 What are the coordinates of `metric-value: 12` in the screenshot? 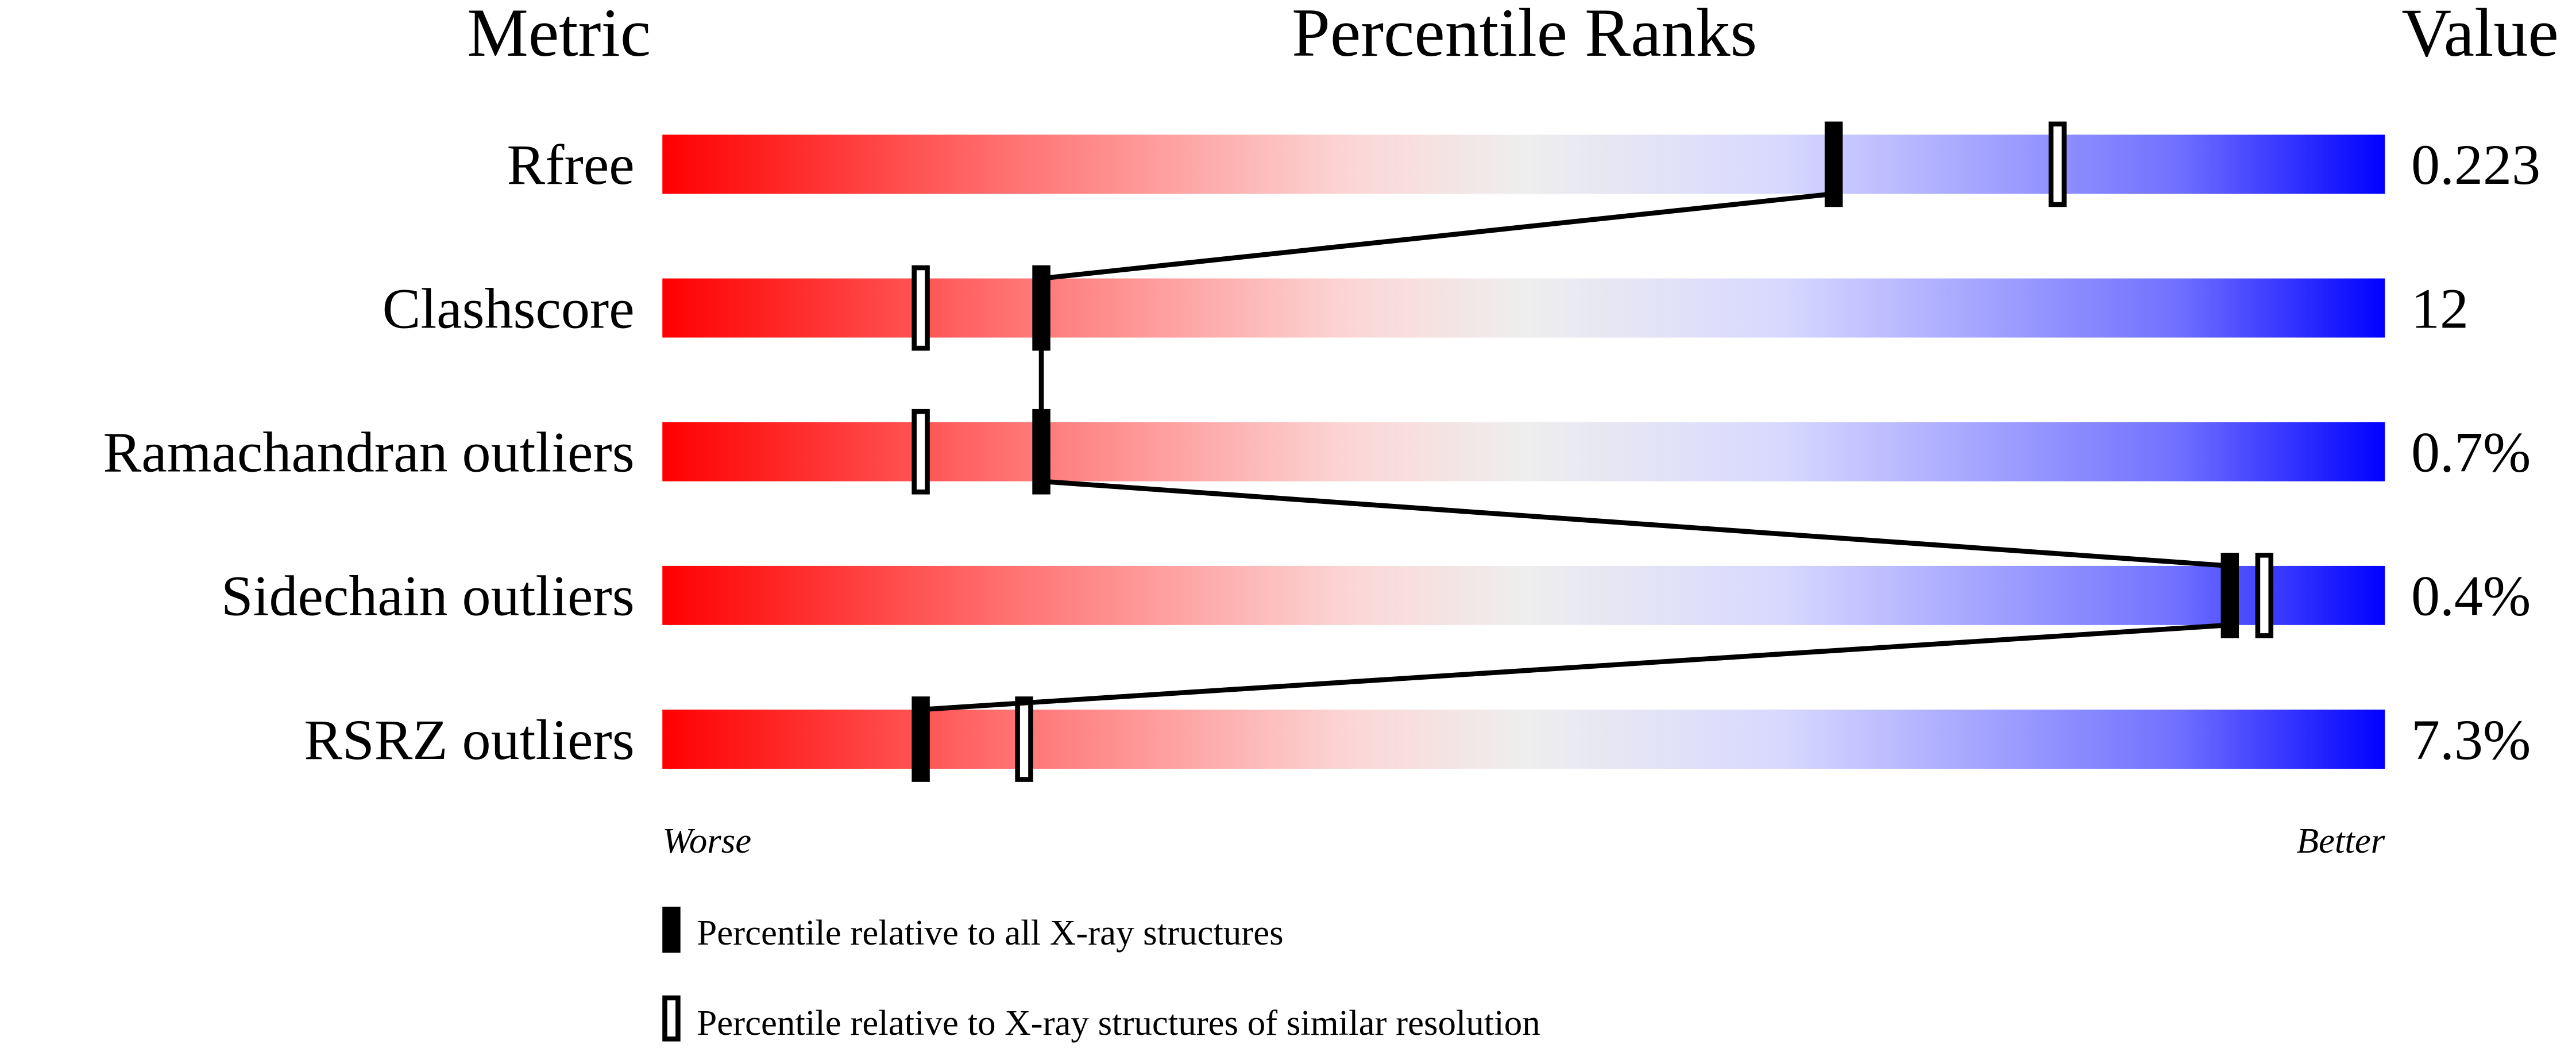 It's located at (2440, 308).